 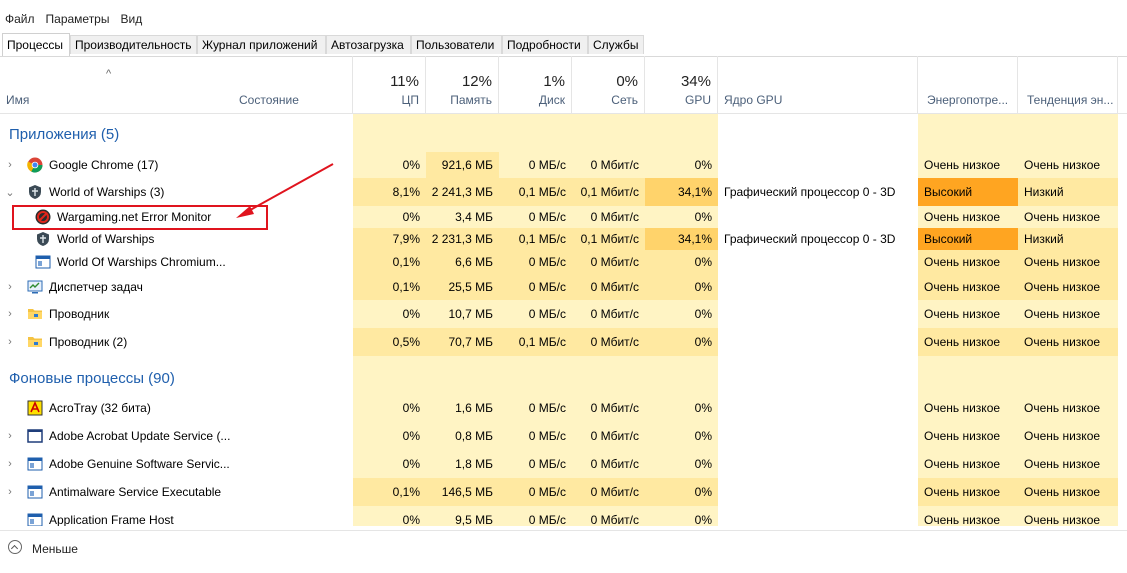 I want to click on tab-users: Пользователи, so click(x=456, y=44).